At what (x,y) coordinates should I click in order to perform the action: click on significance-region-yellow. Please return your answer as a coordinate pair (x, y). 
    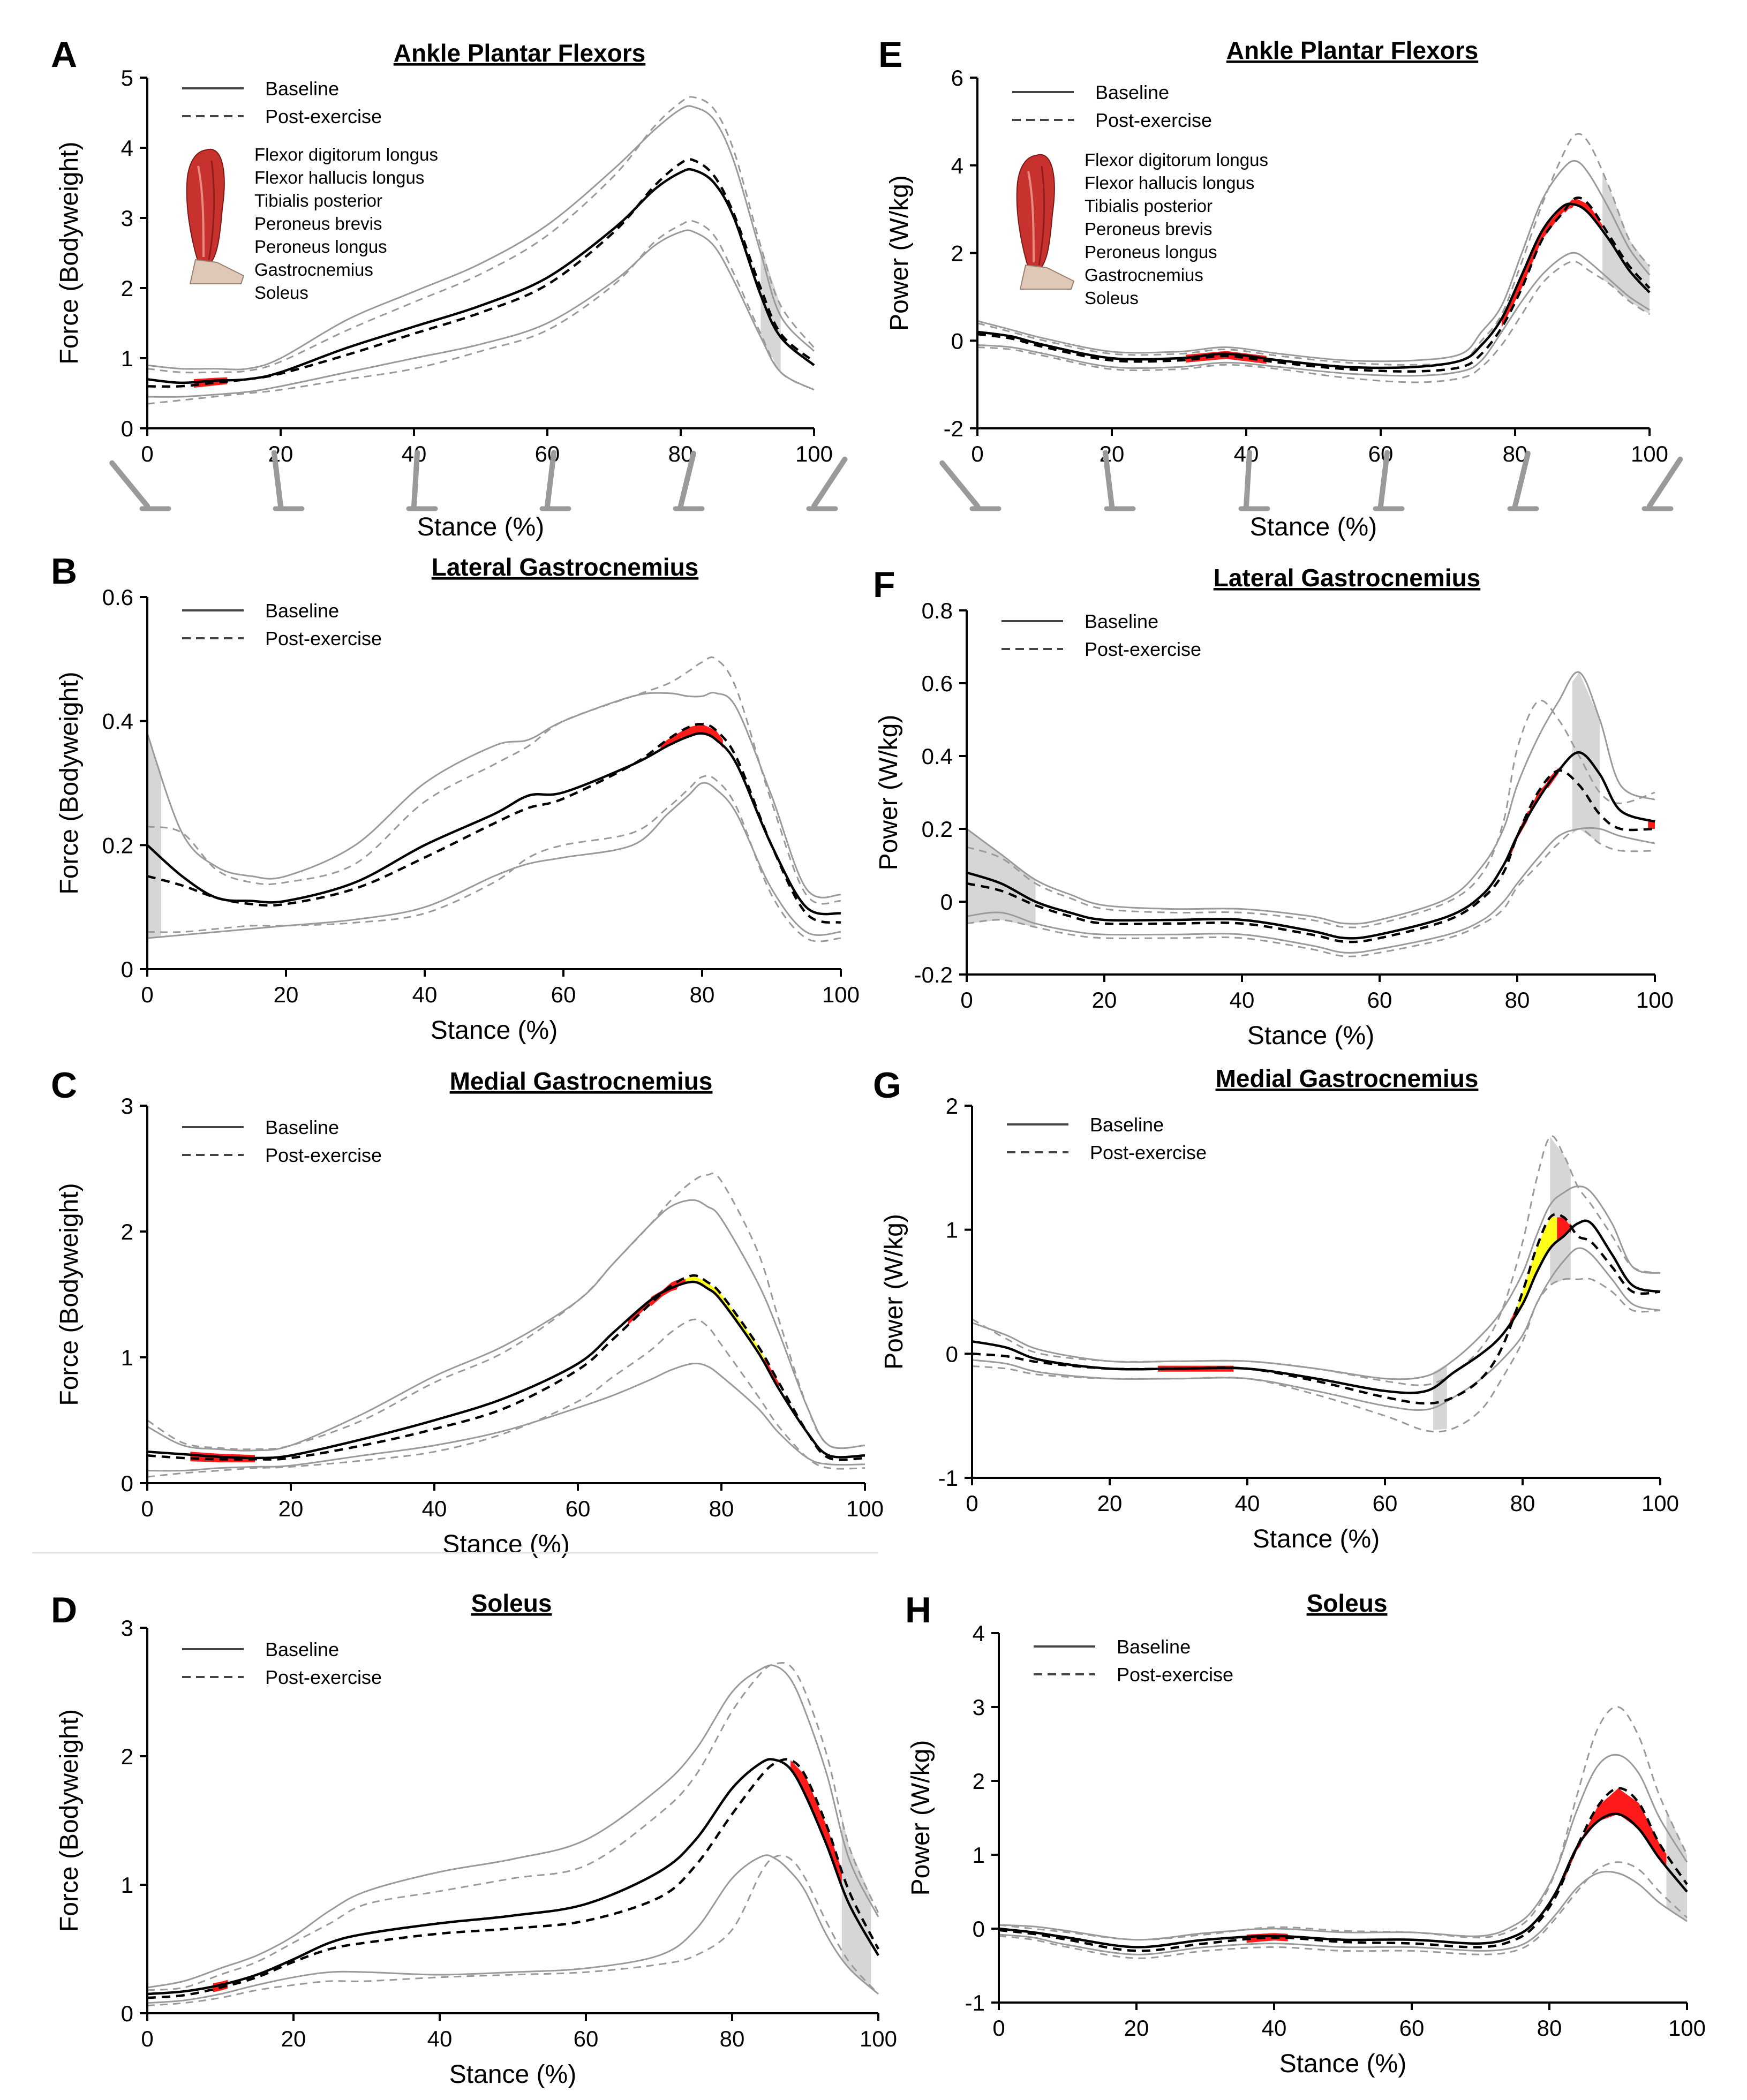
    Looking at the image, I should click on (725, 1319).